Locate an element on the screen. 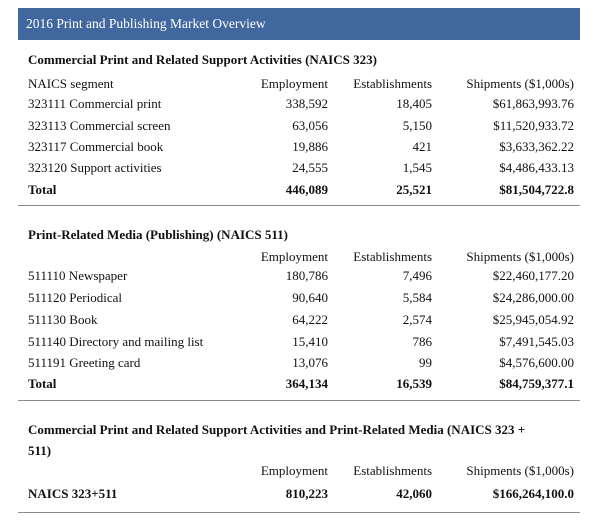  cell-value: 90,640 is located at coordinates (310, 297).